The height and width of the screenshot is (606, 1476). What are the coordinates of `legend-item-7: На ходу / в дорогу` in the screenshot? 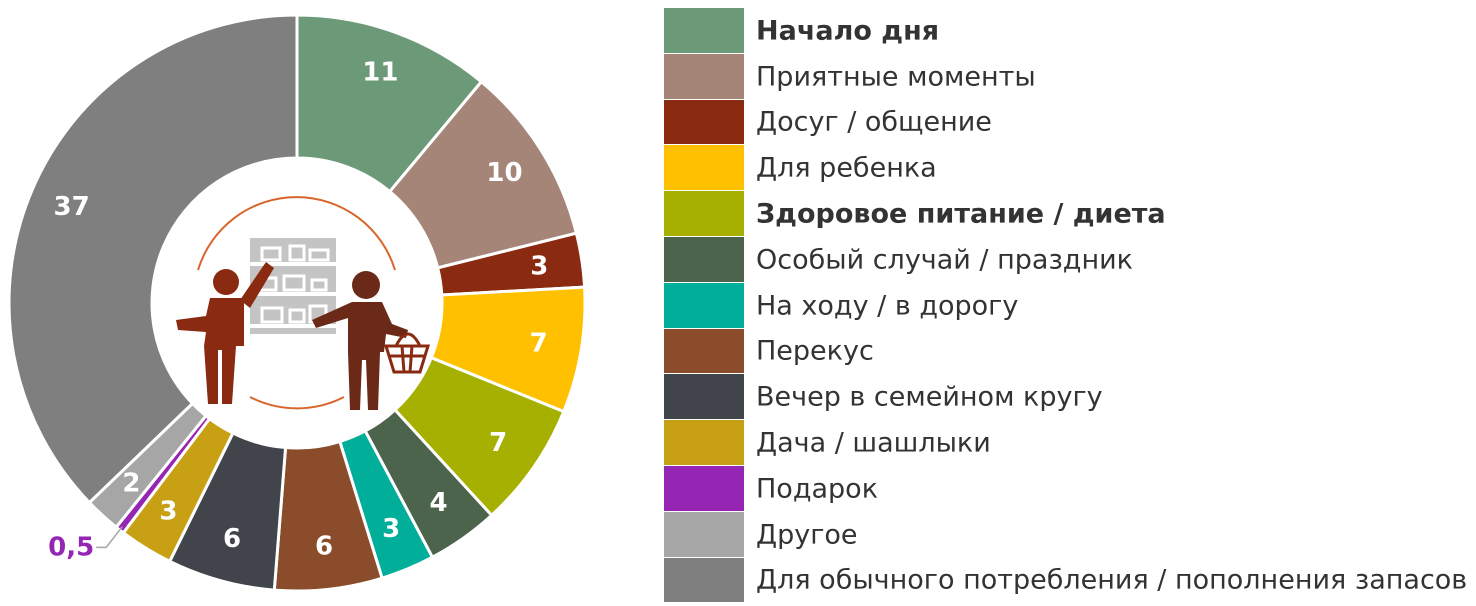 It's located at (1070, 305).